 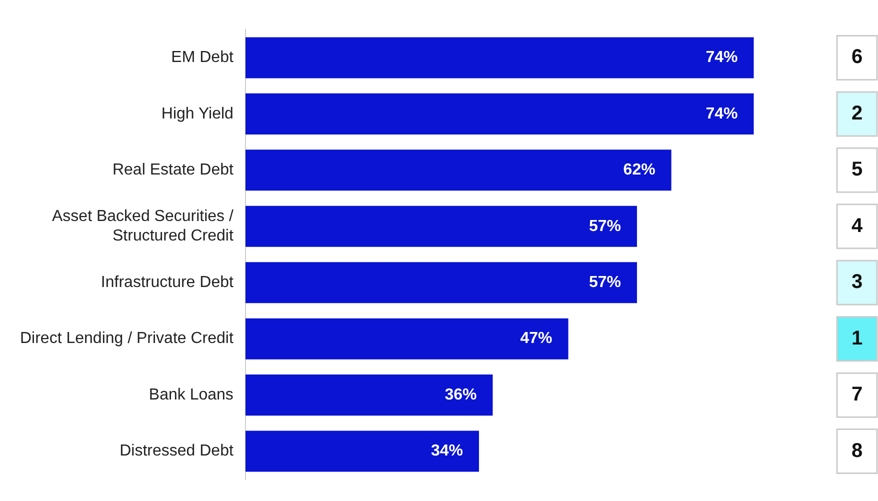 What do you see at coordinates (460, 395) in the screenshot?
I see `data-label: 36%` at bounding box center [460, 395].